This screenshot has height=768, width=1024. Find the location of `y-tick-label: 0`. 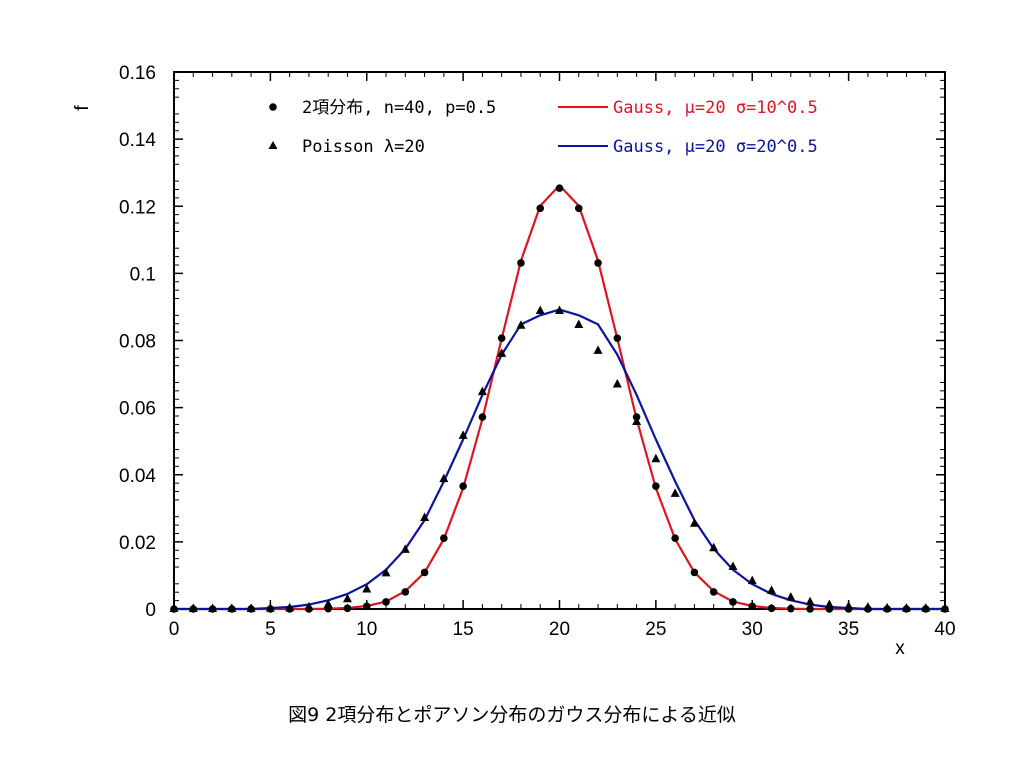

y-tick-label: 0 is located at coordinates (150, 610).